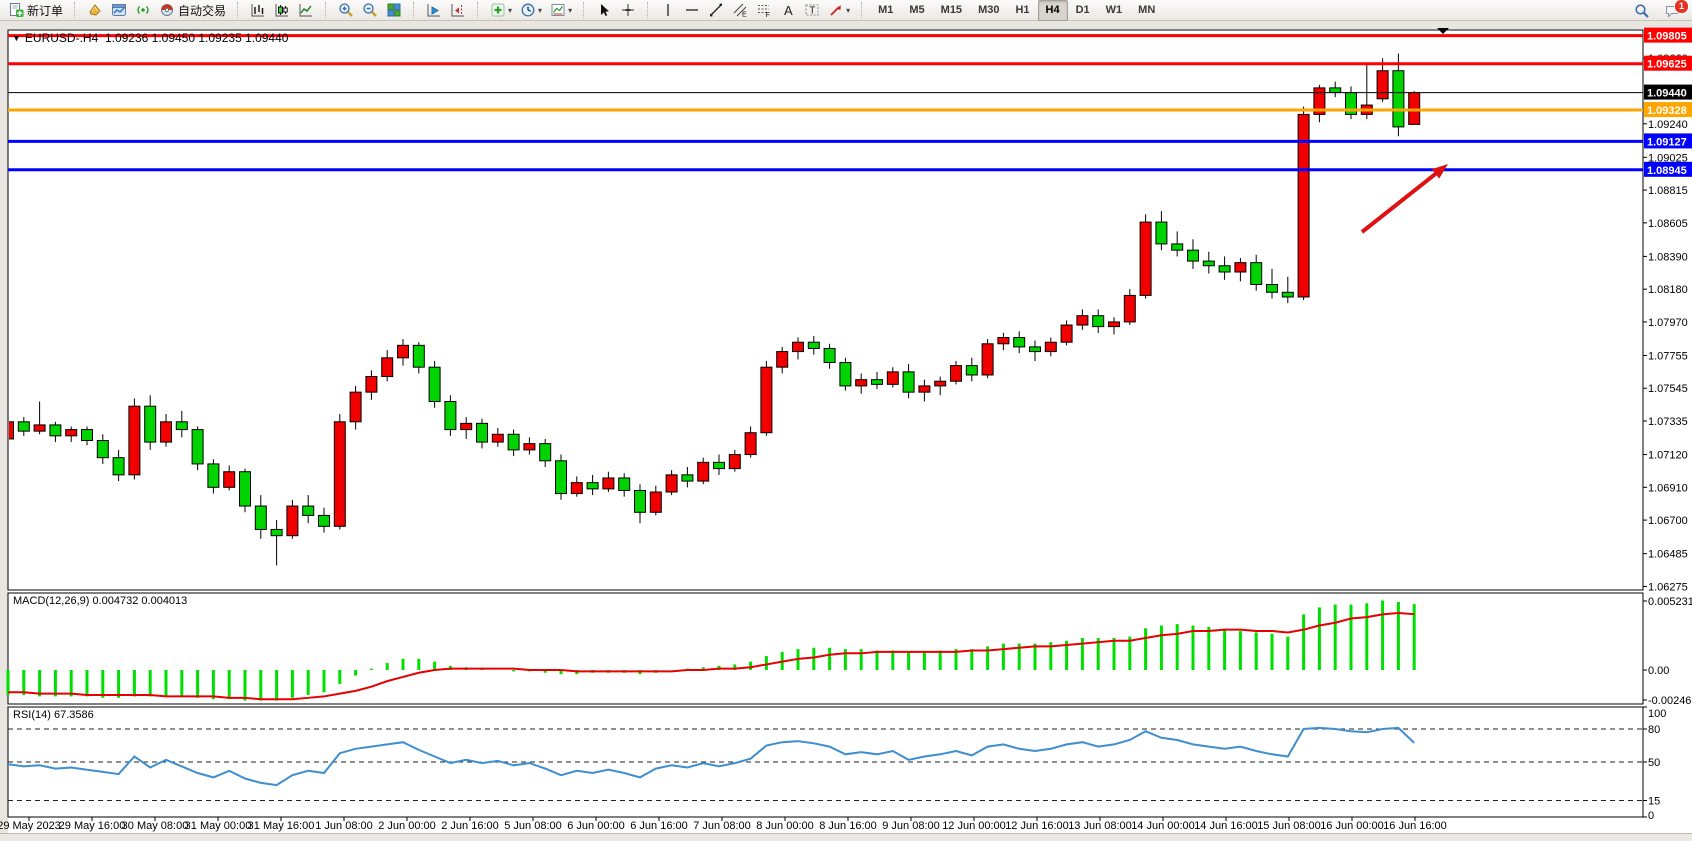 The width and height of the screenshot is (1692, 841). Describe the element at coordinates (1100, 826) in the screenshot. I see `svg-text: 13 Jun 08:00` at that location.